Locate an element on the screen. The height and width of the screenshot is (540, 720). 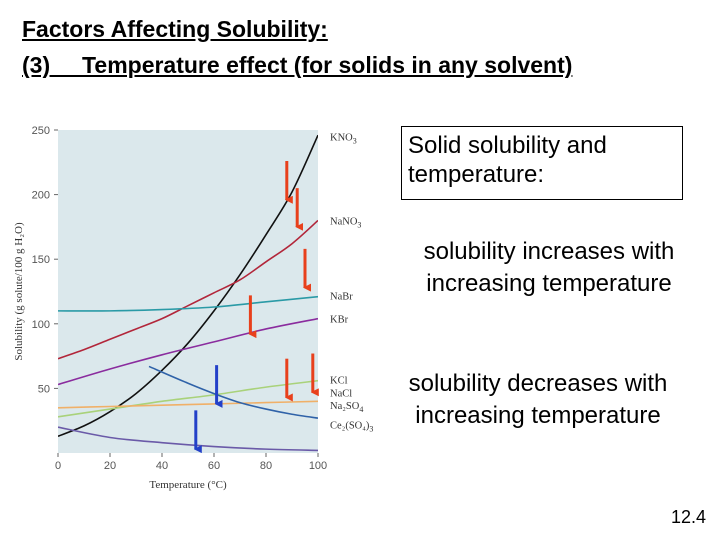
series-label: Na₂SO4 is located at coordinates (346, 407).